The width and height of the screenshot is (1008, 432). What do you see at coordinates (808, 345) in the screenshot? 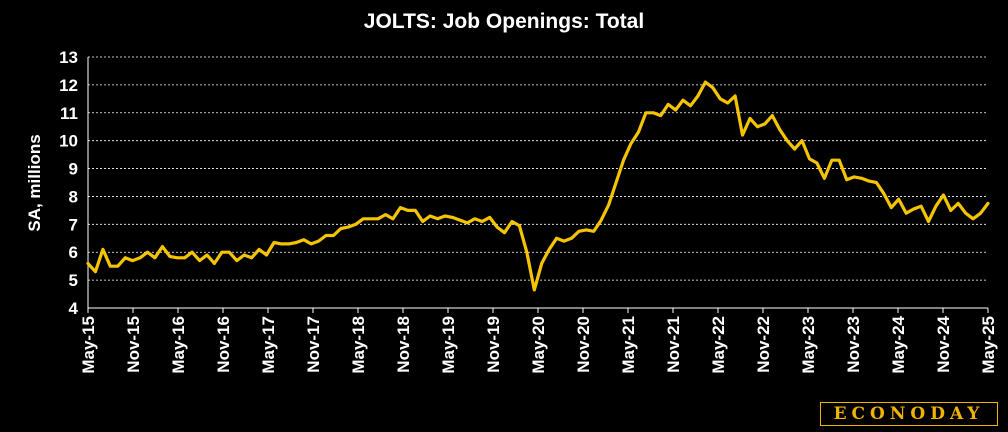
I see `x-tick-label: May-23` at bounding box center [808, 345].